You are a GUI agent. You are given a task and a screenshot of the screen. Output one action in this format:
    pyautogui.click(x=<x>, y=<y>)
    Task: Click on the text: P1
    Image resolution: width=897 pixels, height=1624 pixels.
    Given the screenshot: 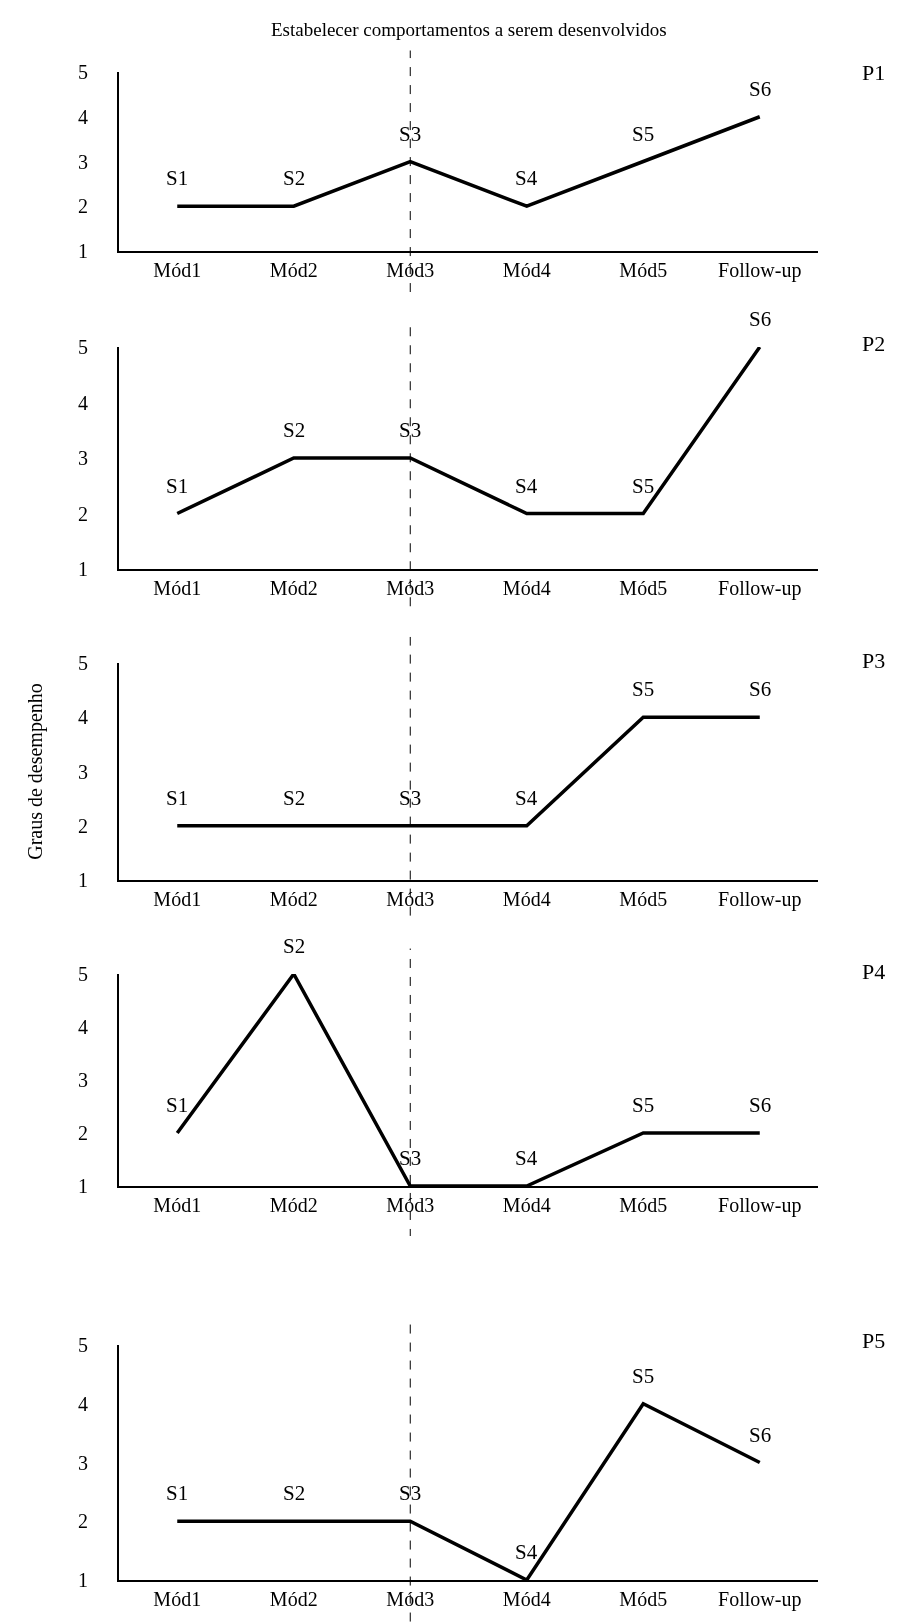 What is the action you would take?
    pyautogui.click(x=874, y=72)
    